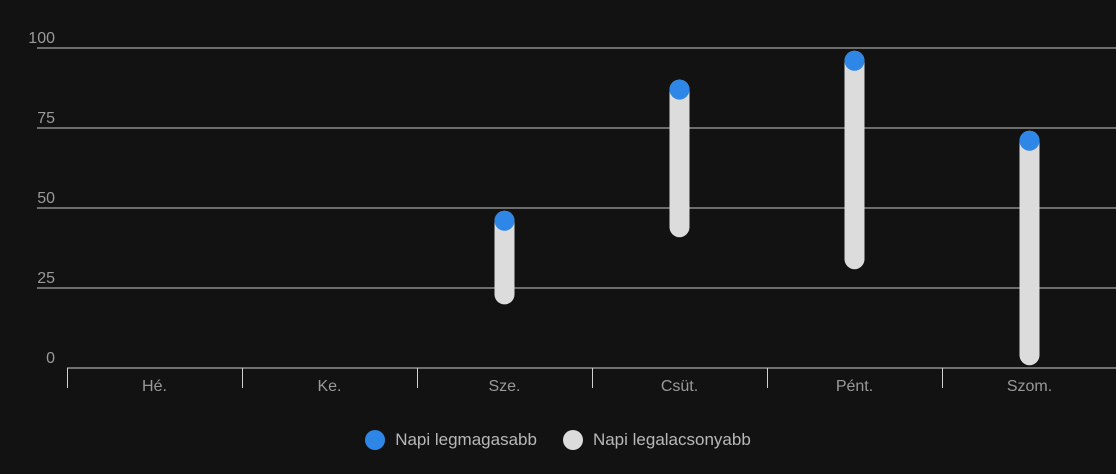 The image size is (1116, 474). I want to click on legend-label-high: Napi legmagasabb, so click(466, 439).